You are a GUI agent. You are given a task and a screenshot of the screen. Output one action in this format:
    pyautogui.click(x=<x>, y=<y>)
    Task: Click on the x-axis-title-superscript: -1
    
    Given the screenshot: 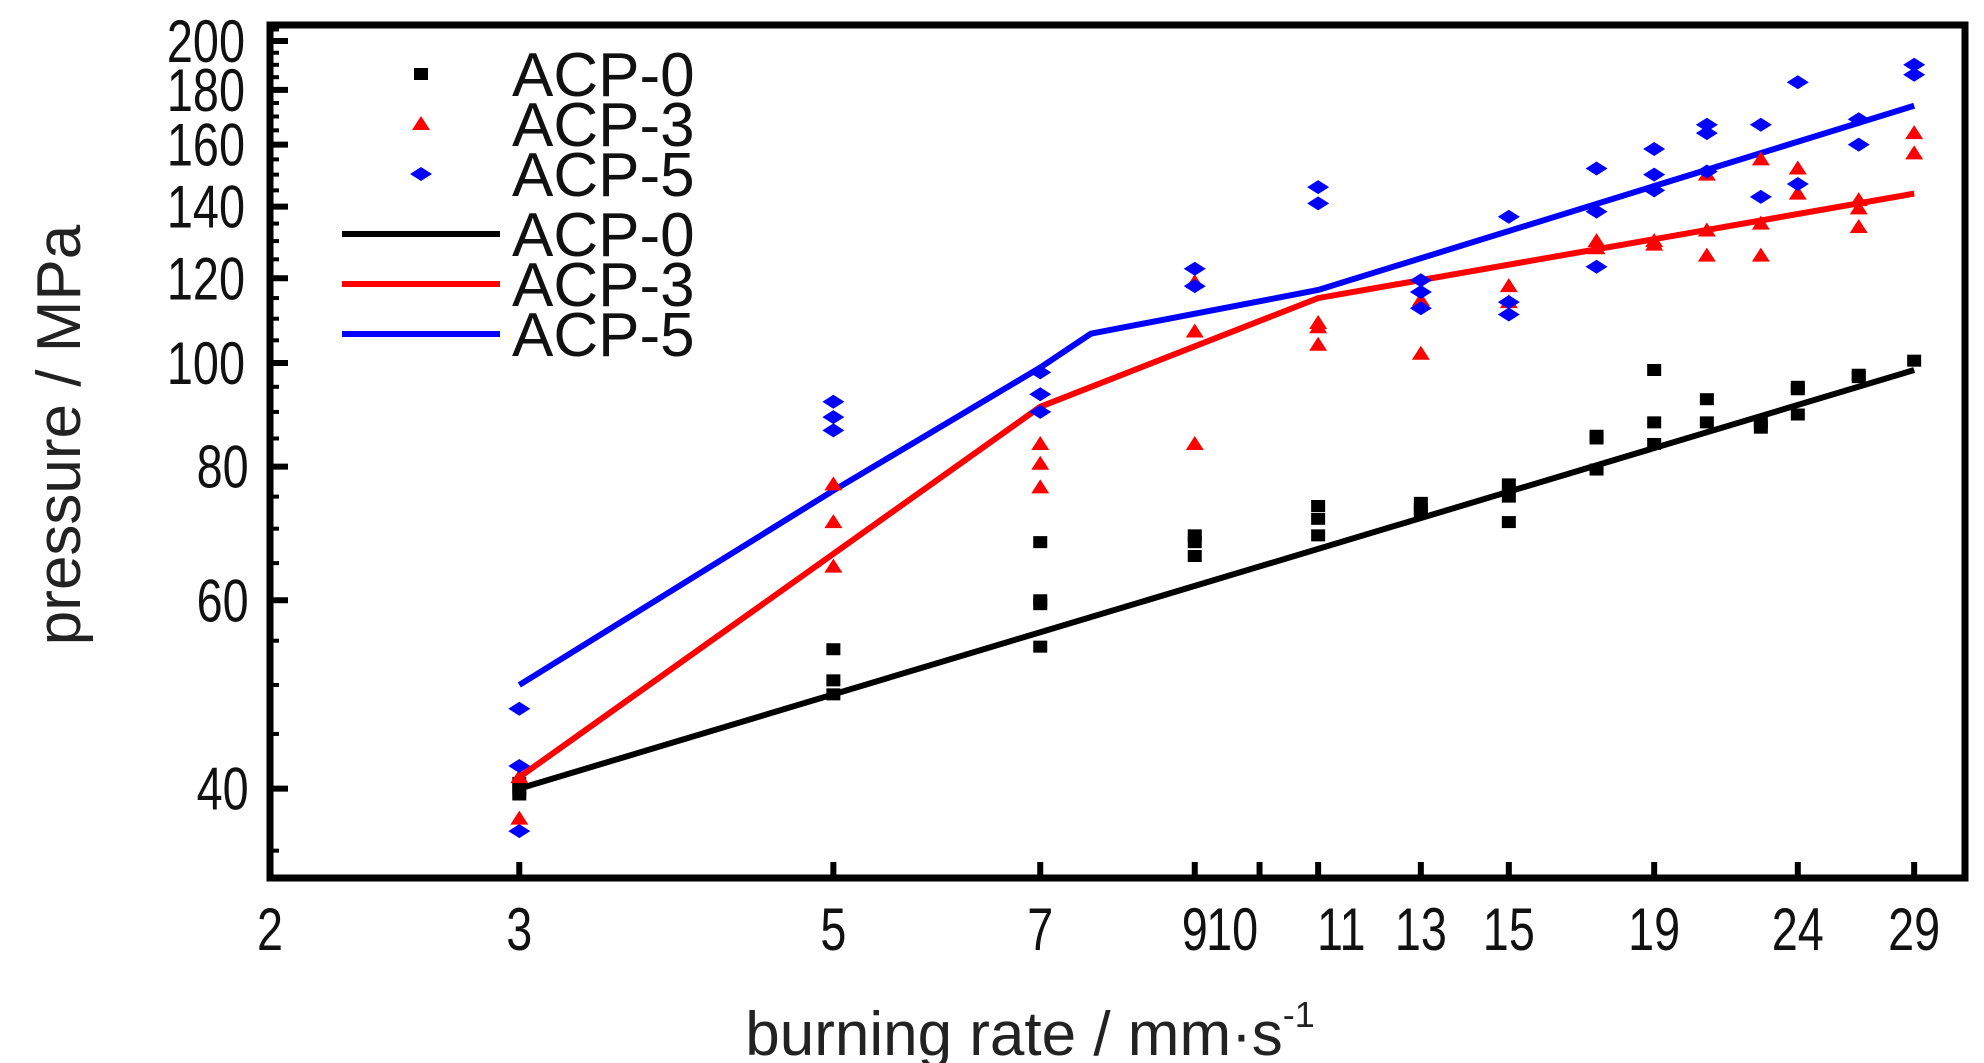 What is the action you would take?
    pyautogui.click(x=1299, y=1014)
    